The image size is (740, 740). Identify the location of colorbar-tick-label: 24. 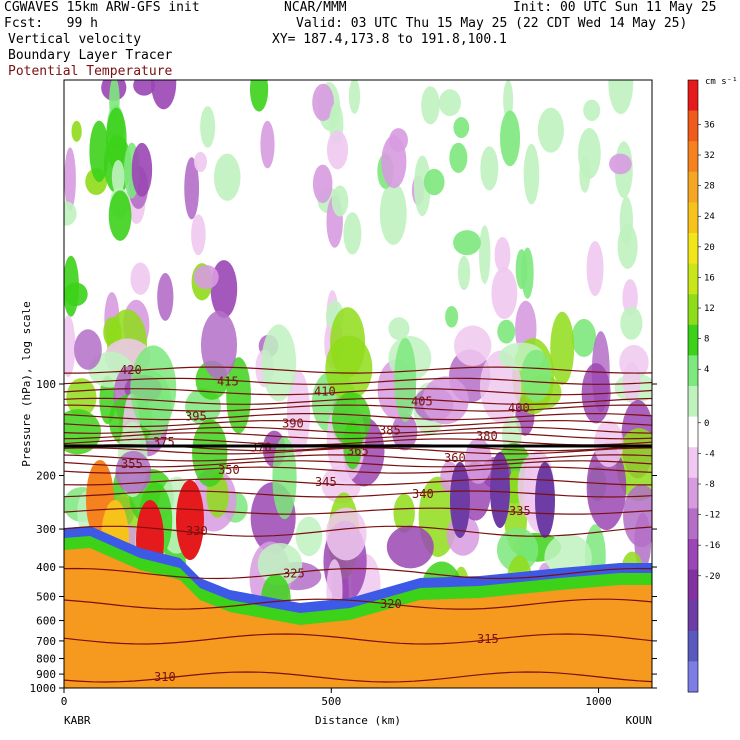
(709, 217).